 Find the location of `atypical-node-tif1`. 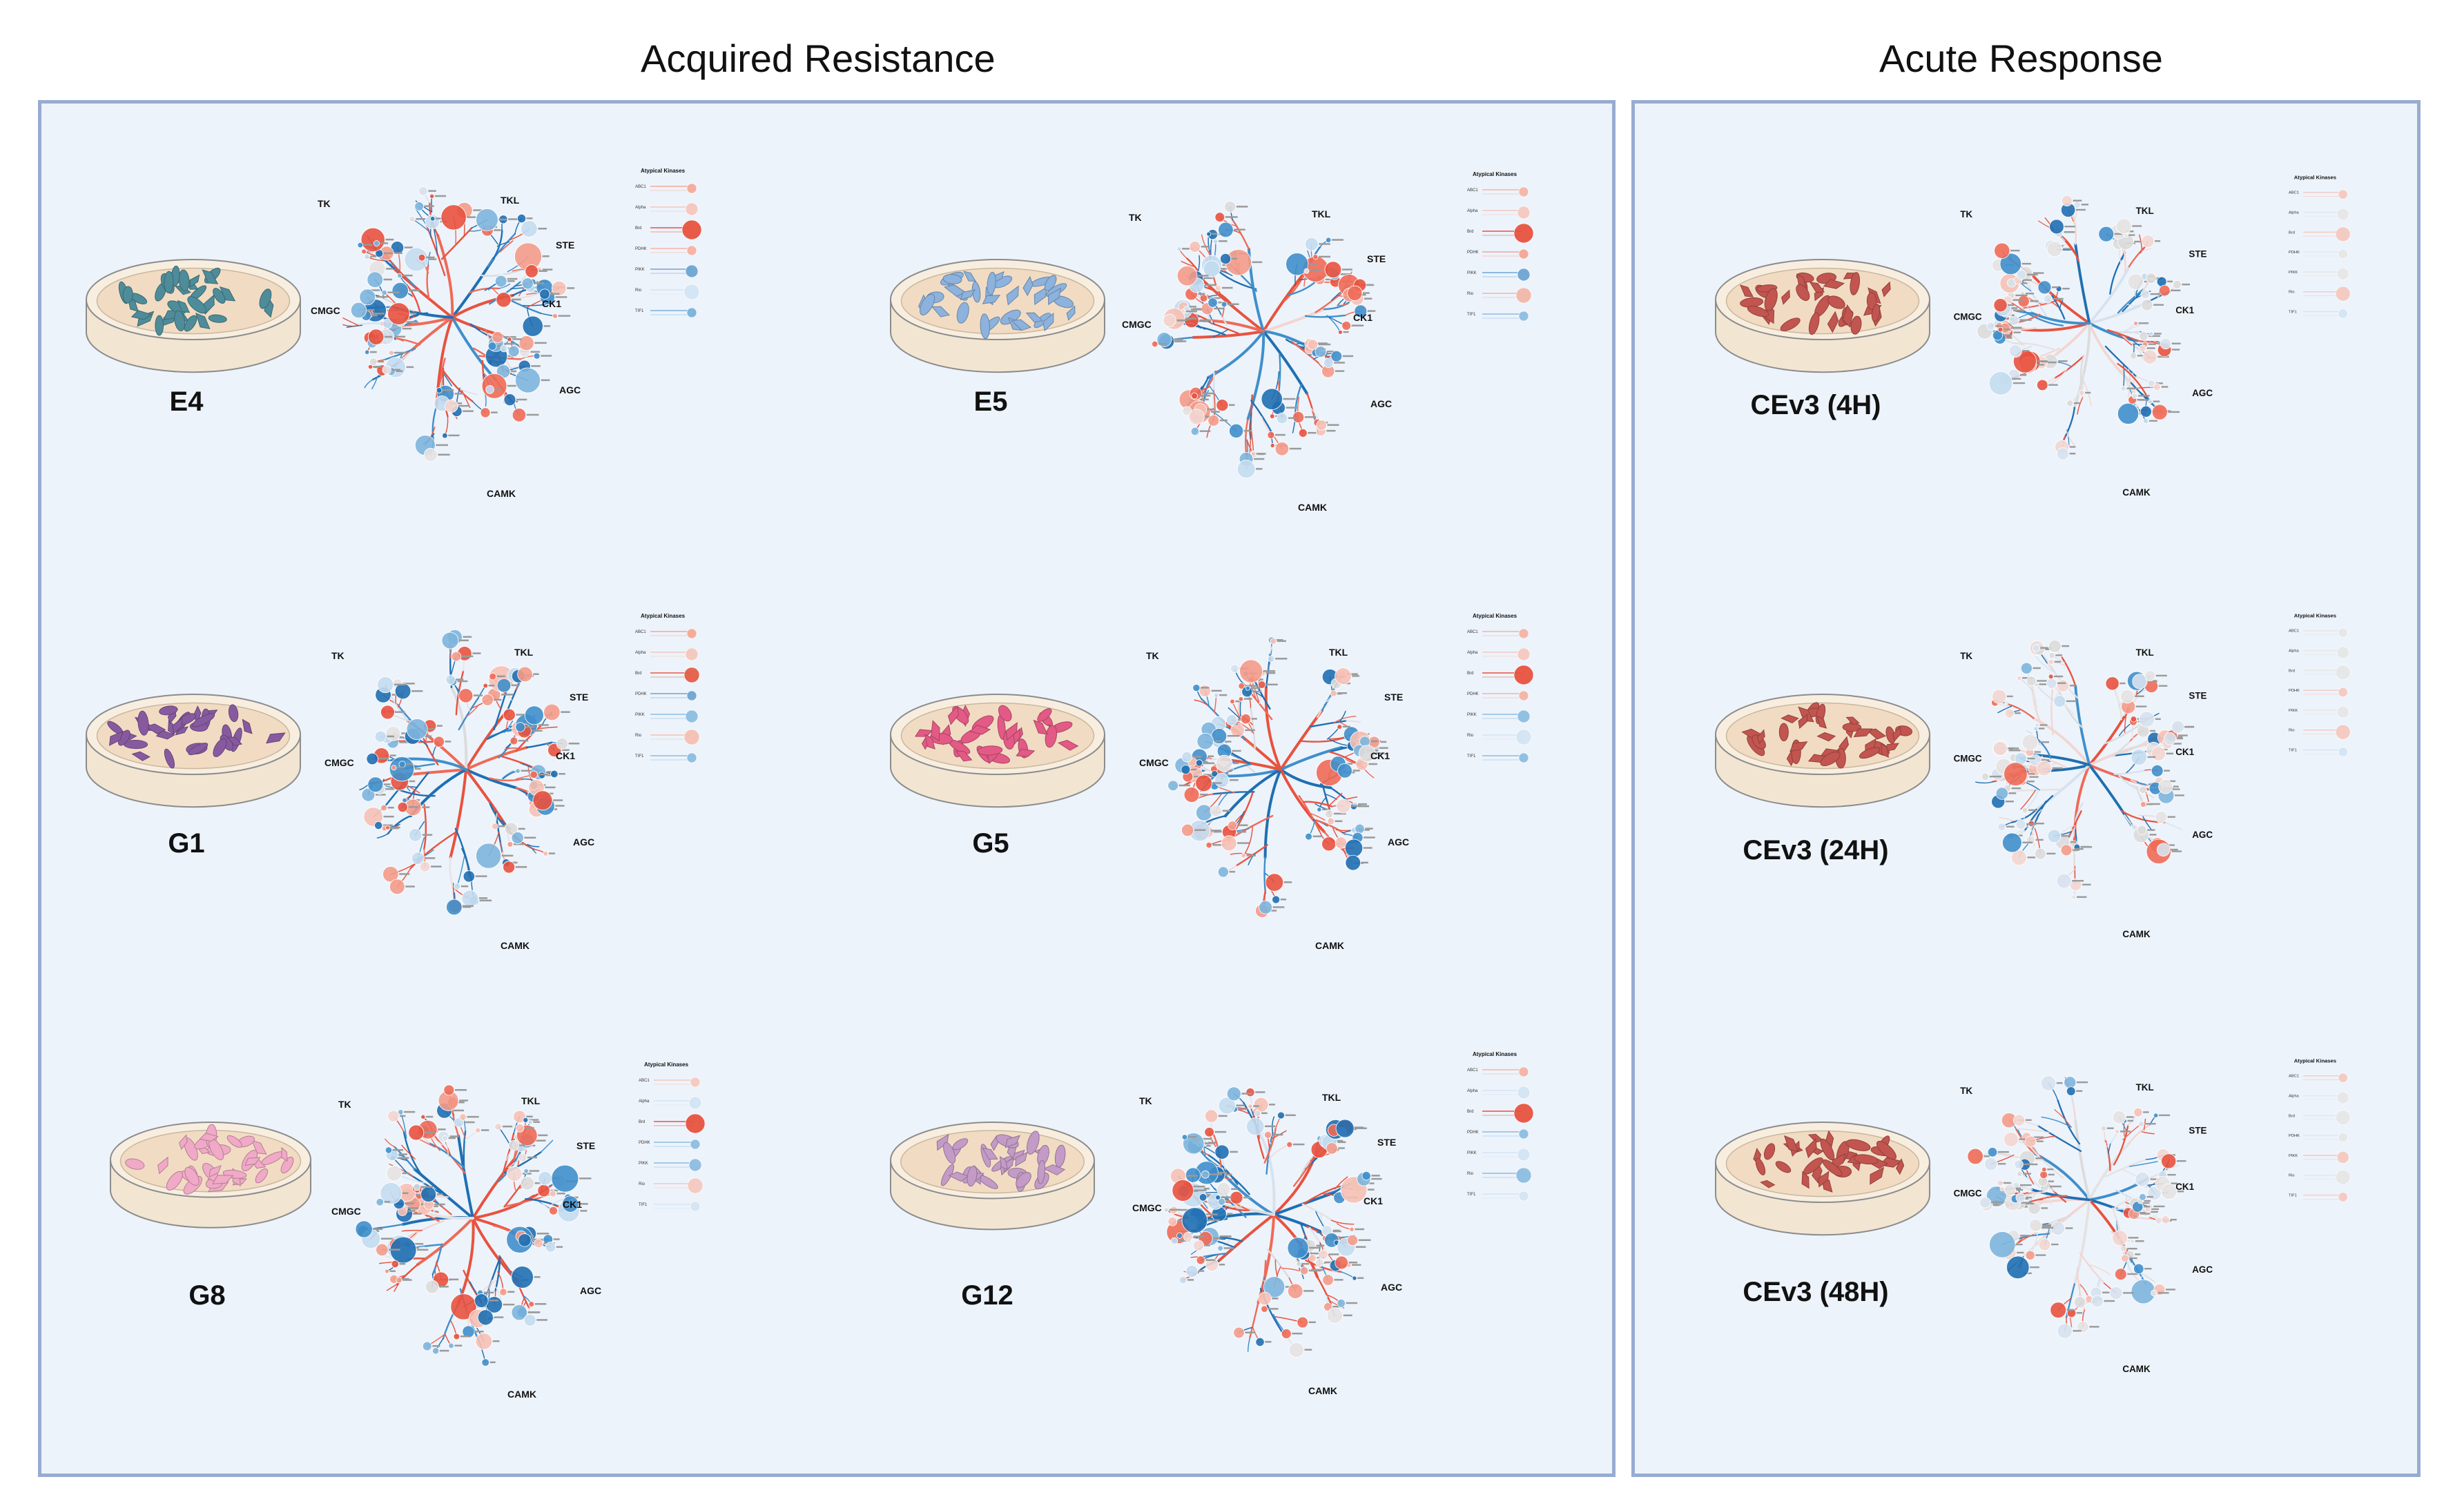

atypical-node-tif1 is located at coordinates (1523, 316).